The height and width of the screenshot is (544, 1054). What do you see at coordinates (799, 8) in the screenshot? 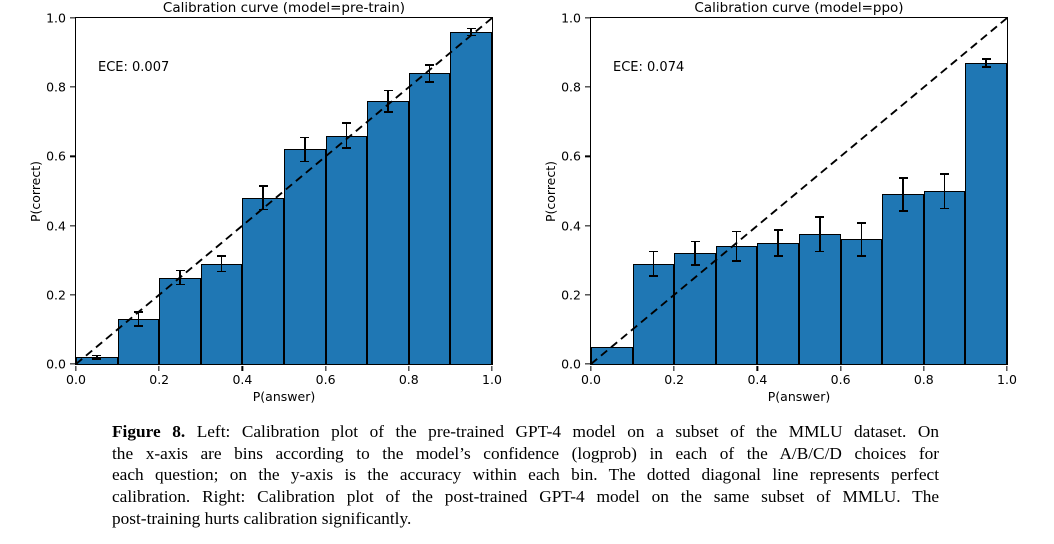
I see `chart-title-ppo: Calibration curve (model=ppo)` at bounding box center [799, 8].